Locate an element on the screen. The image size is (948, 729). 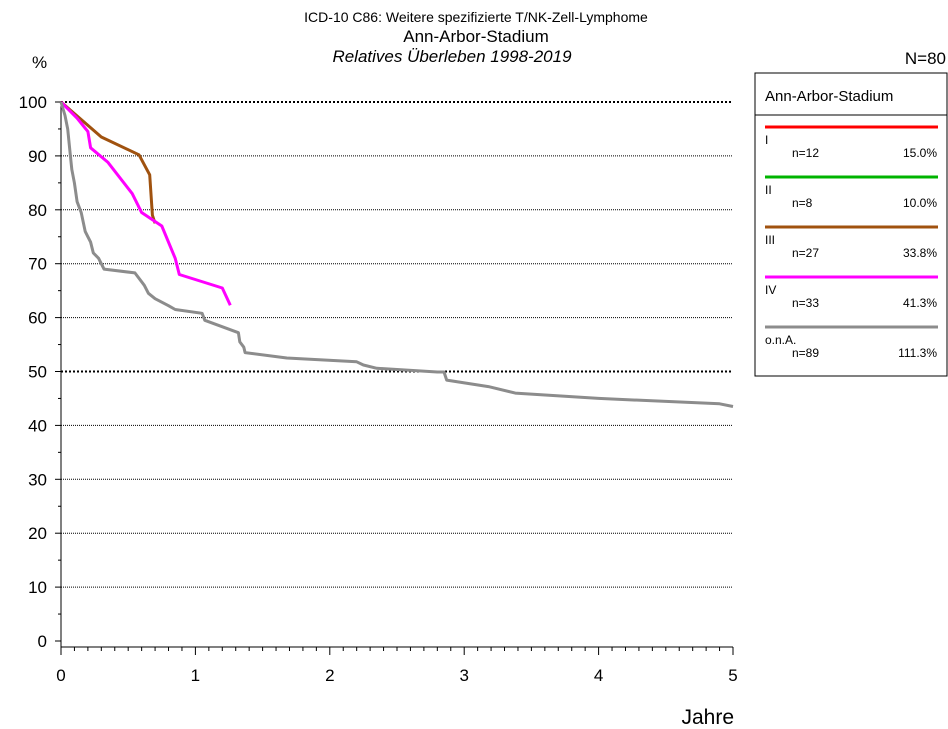
legend-pct-iv: 41.3% is located at coordinates (920, 303).